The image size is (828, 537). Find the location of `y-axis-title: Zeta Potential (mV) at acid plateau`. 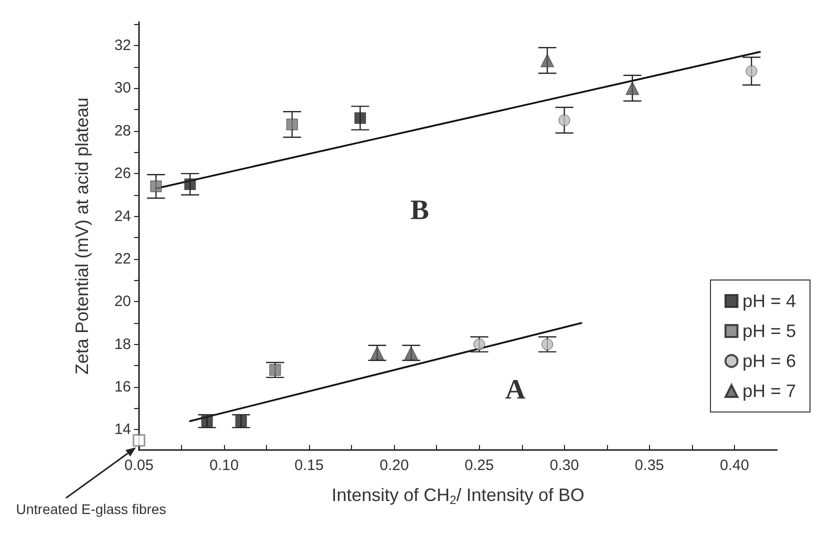

y-axis-title: Zeta Potential (mV) at acid plateau is located at coordinates (82, 236).